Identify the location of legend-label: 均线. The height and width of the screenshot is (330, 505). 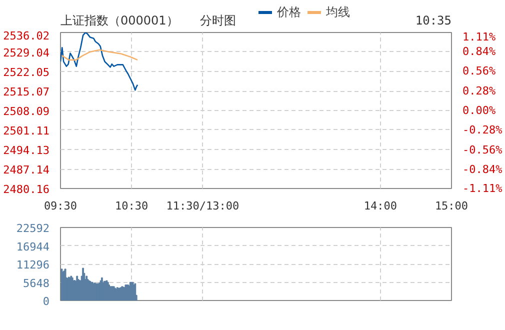
(338, 12).